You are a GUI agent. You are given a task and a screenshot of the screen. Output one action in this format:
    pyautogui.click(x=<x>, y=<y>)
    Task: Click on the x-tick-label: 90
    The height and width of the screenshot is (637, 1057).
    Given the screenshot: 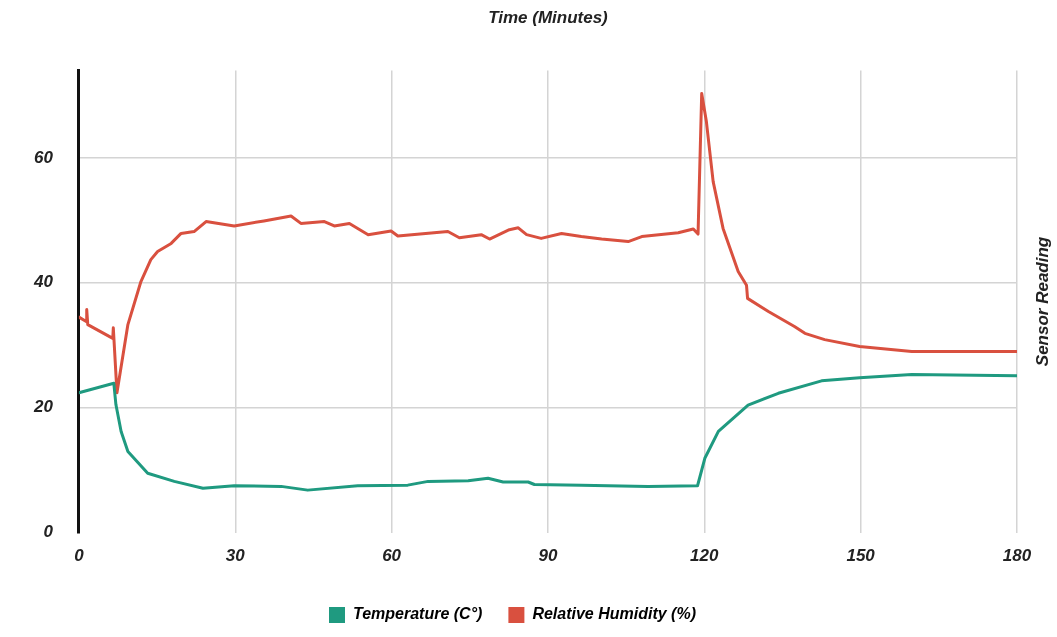 What is the action you would take?
    pyautogui.click(x=548, y=556)
    